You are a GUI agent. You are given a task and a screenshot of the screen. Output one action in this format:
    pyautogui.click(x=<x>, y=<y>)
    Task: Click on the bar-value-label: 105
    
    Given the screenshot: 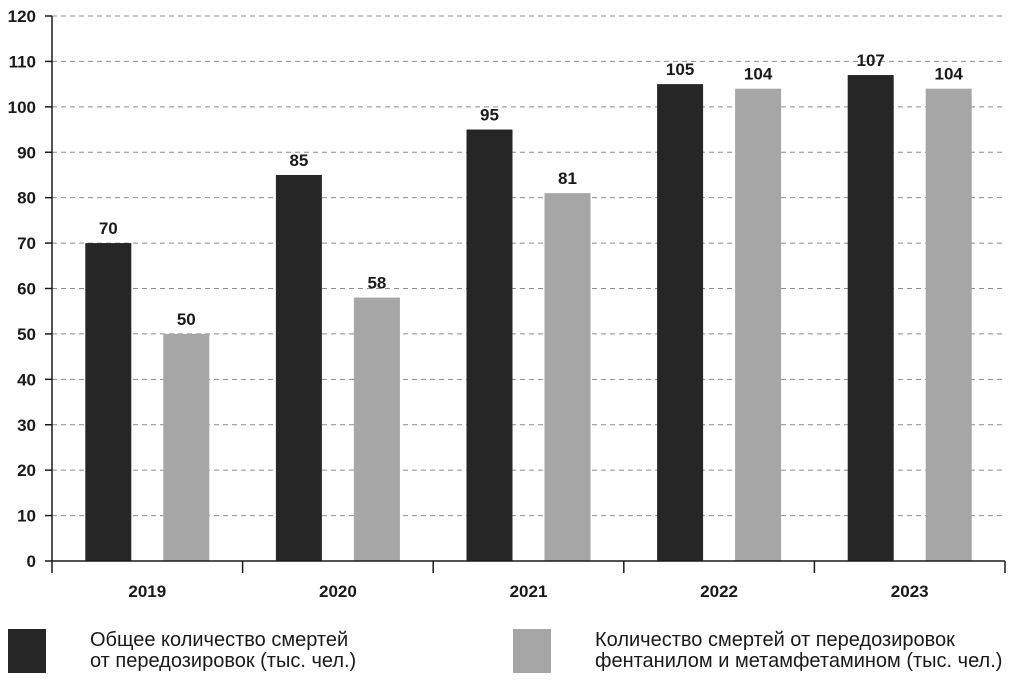 What is the action you would take?
    pyautogui.click(x=680, y=69)
    